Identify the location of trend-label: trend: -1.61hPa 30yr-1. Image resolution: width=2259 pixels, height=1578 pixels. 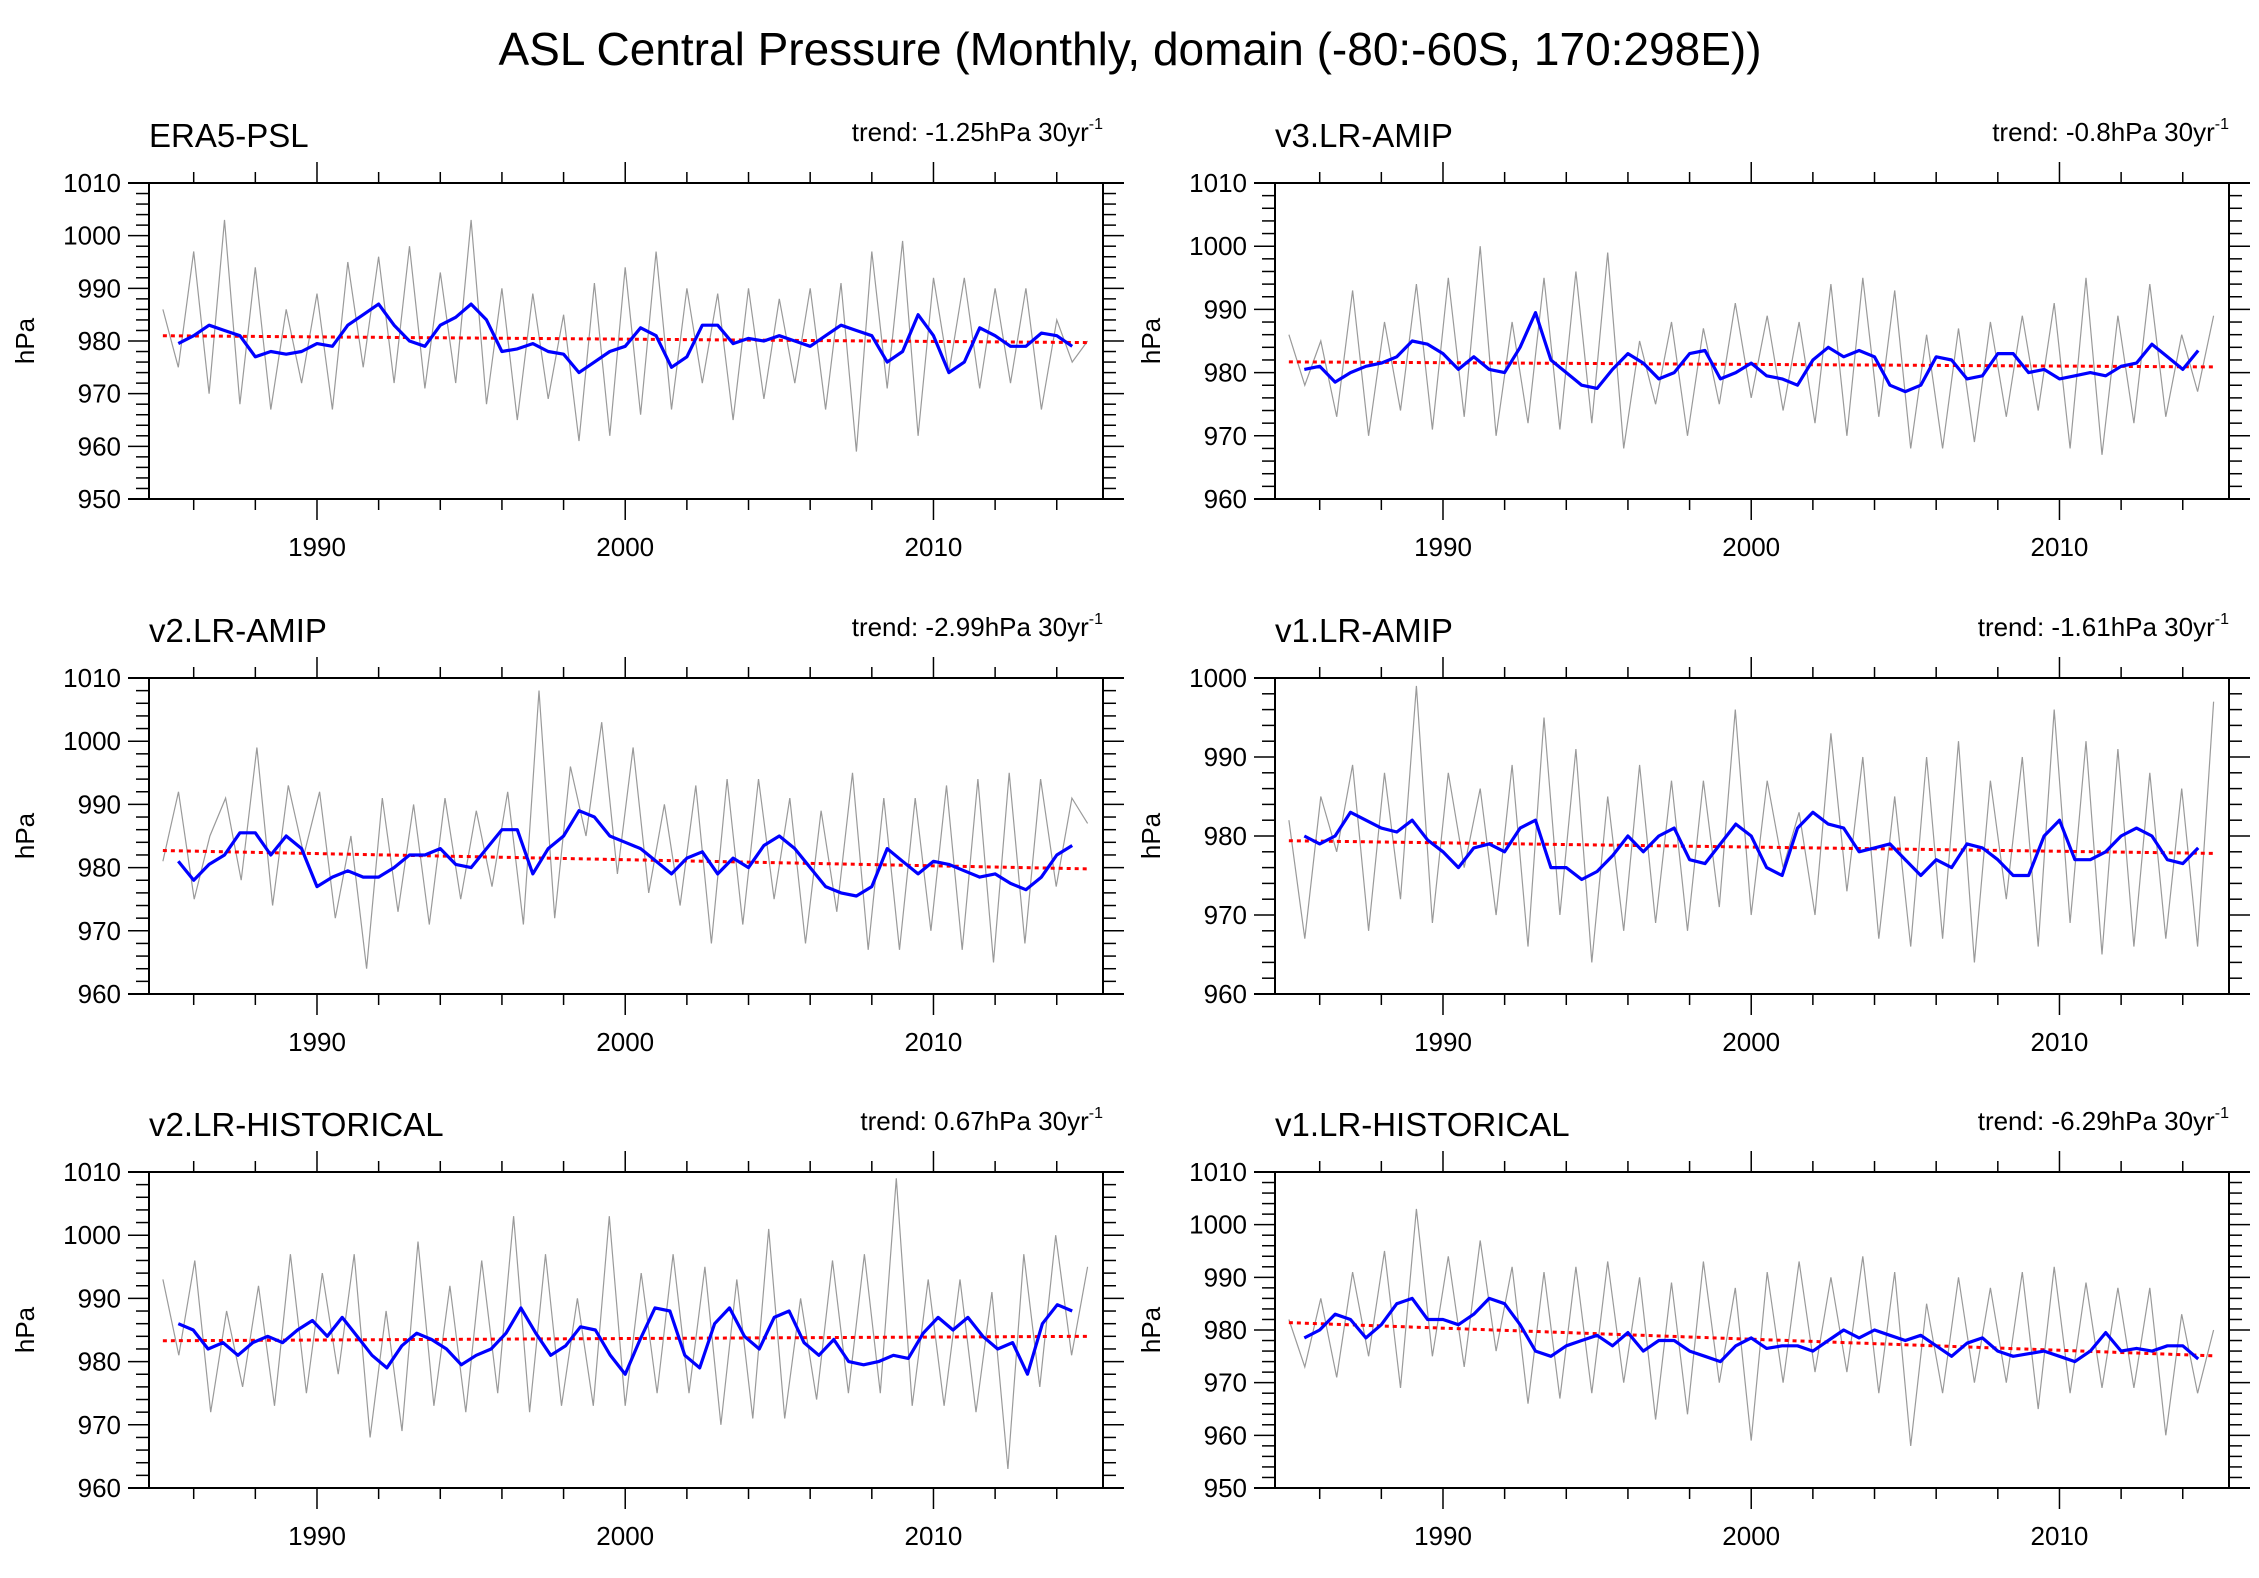
(2103, 626).